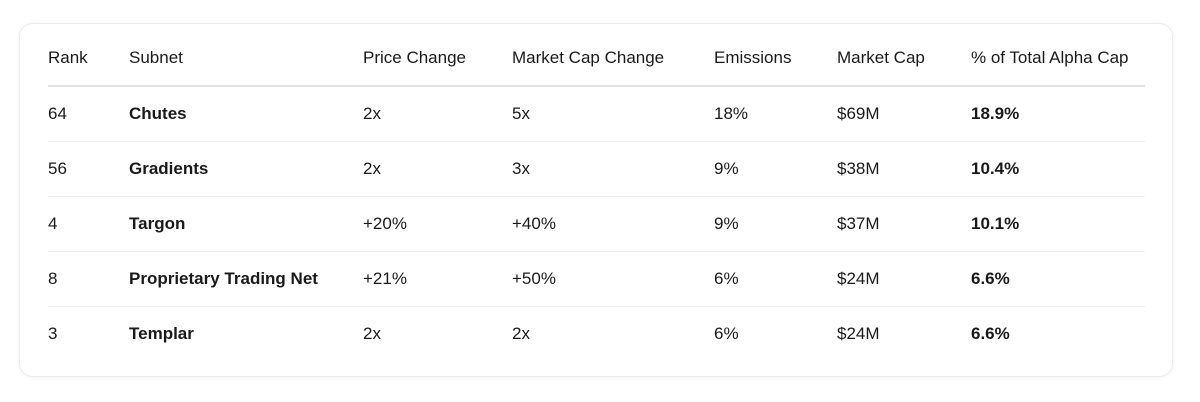  I want to click on market-cap-cell: $37M, so click(904, 224).